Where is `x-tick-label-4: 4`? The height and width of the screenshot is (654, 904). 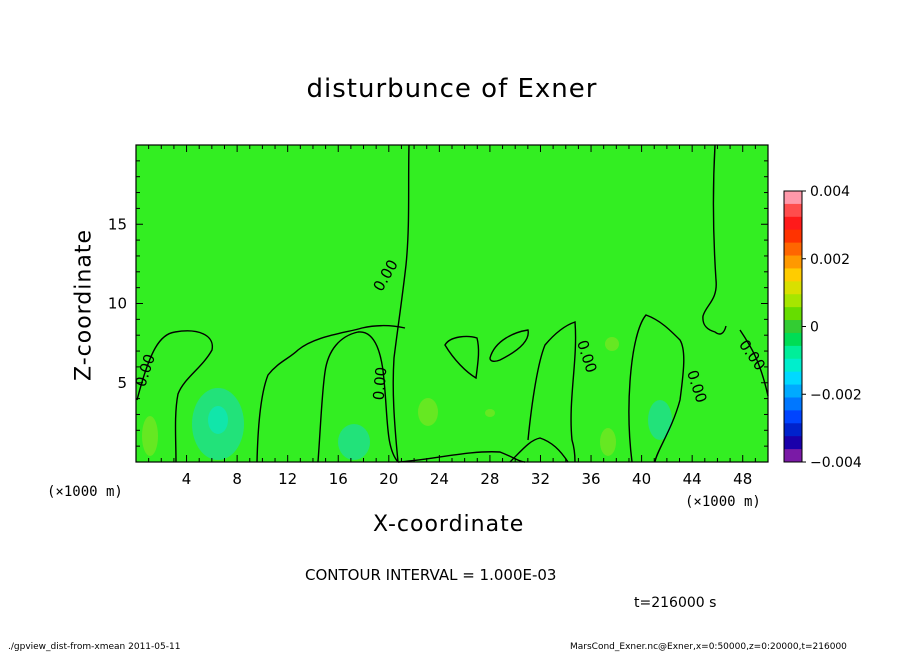 x-tick-label-4: 4 is located at coordinates (187, 479).